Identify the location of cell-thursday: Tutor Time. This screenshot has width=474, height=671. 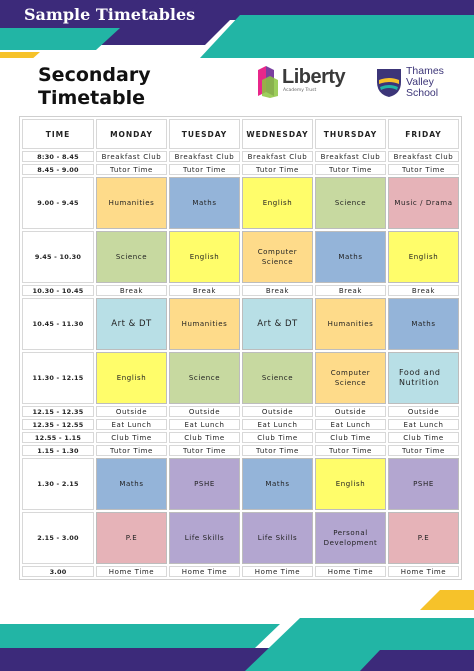
(350, 169).